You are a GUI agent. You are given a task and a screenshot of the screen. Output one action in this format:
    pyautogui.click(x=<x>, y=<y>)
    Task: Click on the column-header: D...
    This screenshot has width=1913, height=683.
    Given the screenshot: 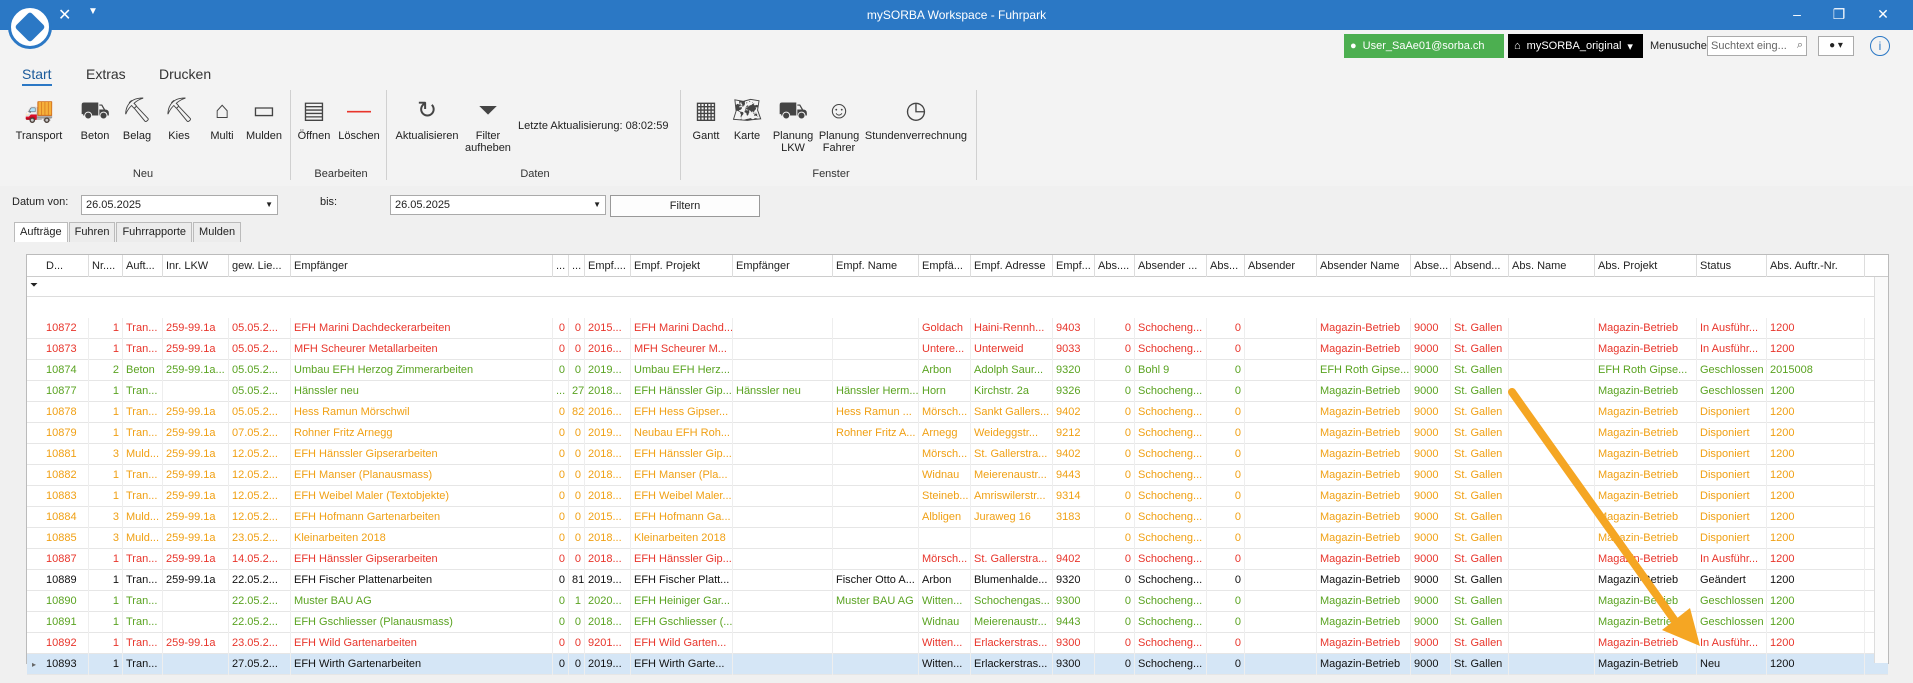 What is the action you would take?
    pyautogui.click(x=66, y=266)
    